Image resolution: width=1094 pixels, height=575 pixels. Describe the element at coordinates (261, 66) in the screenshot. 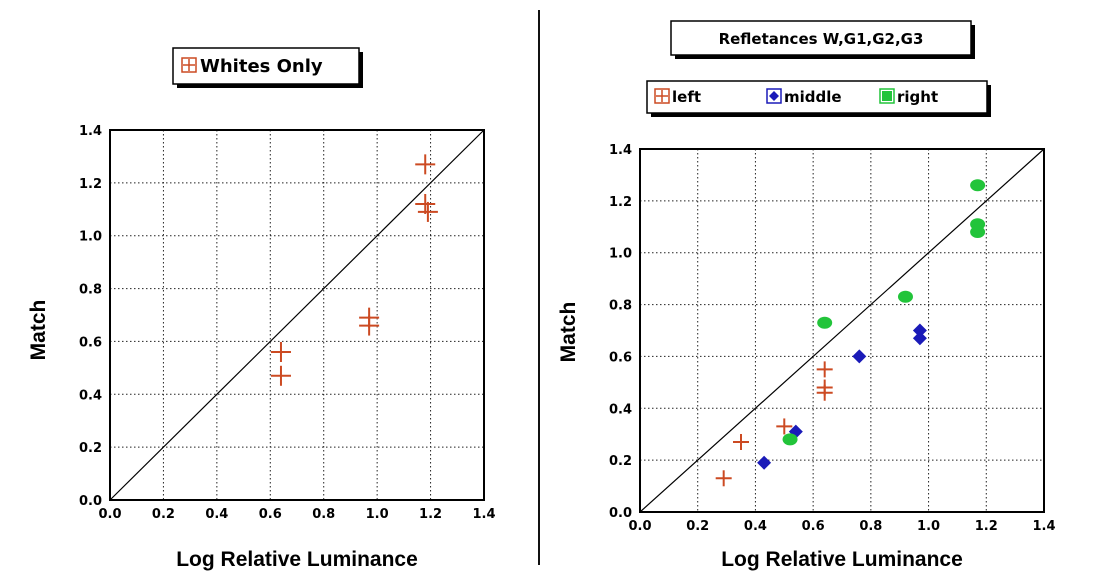

I see `legend-label: Whites Only` at that location.